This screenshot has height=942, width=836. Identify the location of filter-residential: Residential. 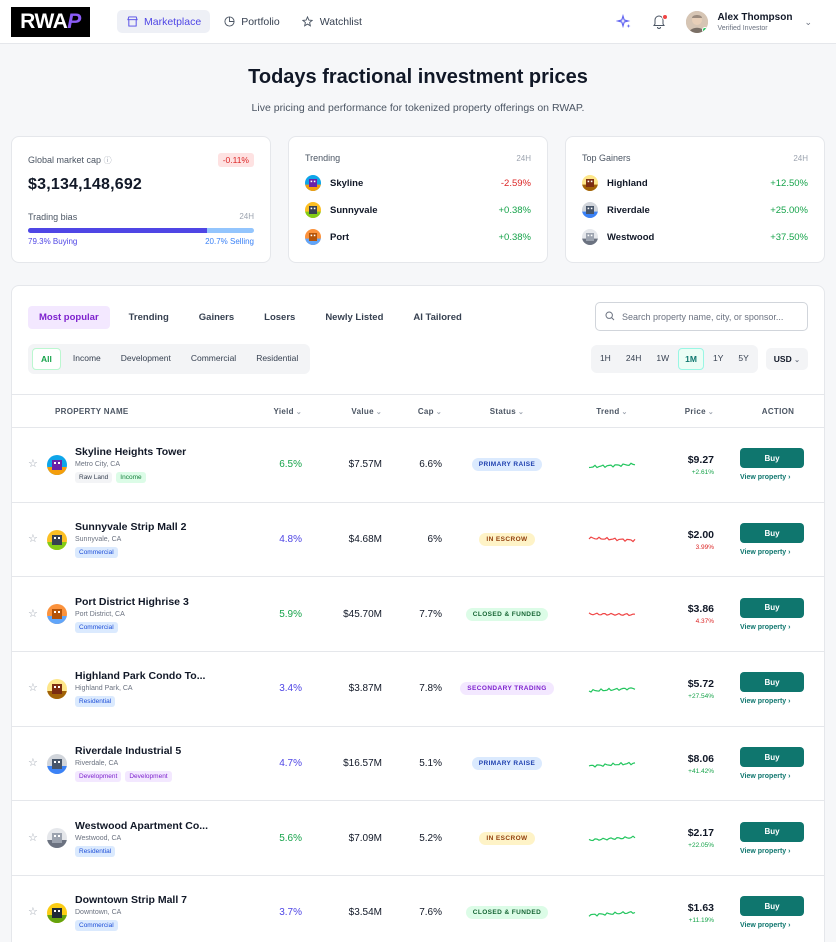
(277, 358).